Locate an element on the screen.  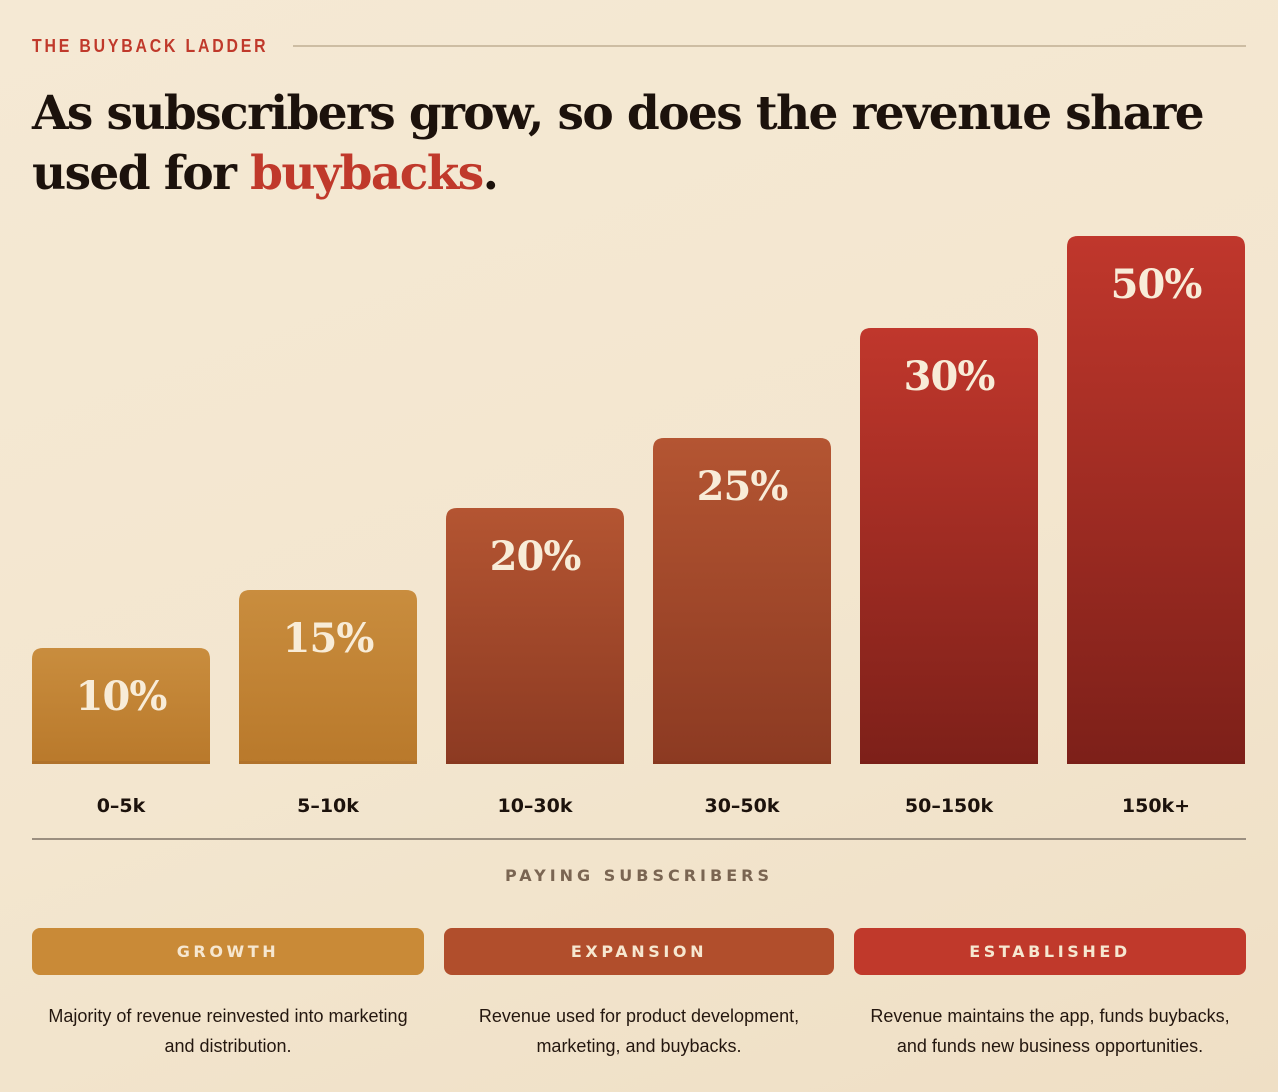
bar-value-label: 30% is located at coordinates (950, 376).